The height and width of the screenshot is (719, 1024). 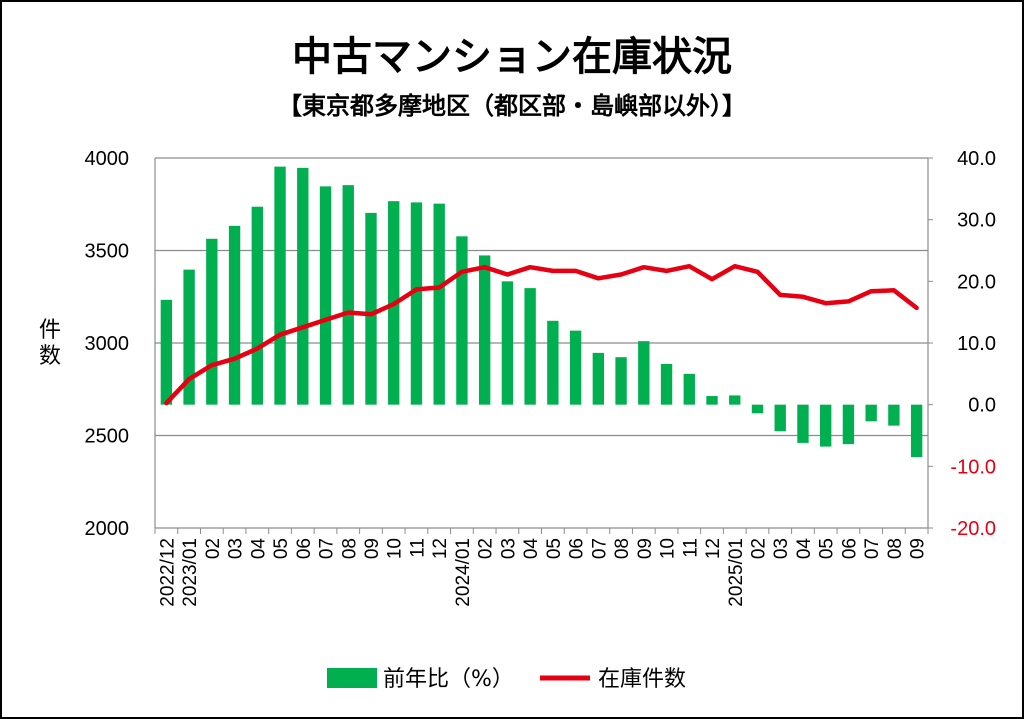 I want to click on y-left-tick-label: 4000, so click(x=107, y=159).